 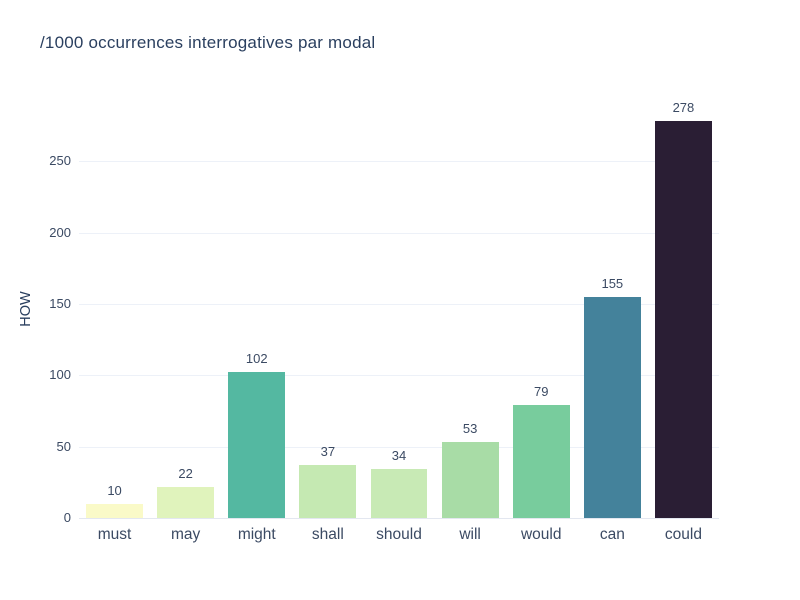 What do you see at coordinates (63, 446) in the screenshot?
I see `y-tick-label-50: 50` at bounding box center [63, 446].